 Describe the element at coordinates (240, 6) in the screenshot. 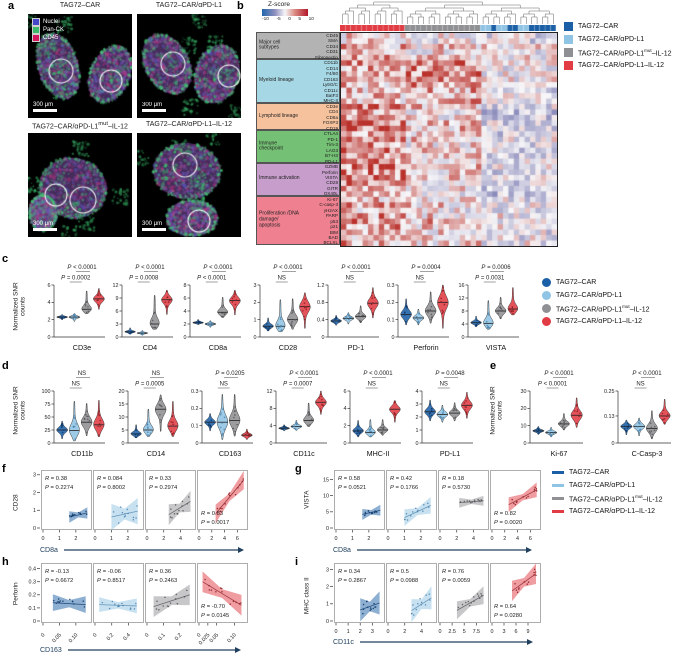

I see `panel-b-label: b` at that location.